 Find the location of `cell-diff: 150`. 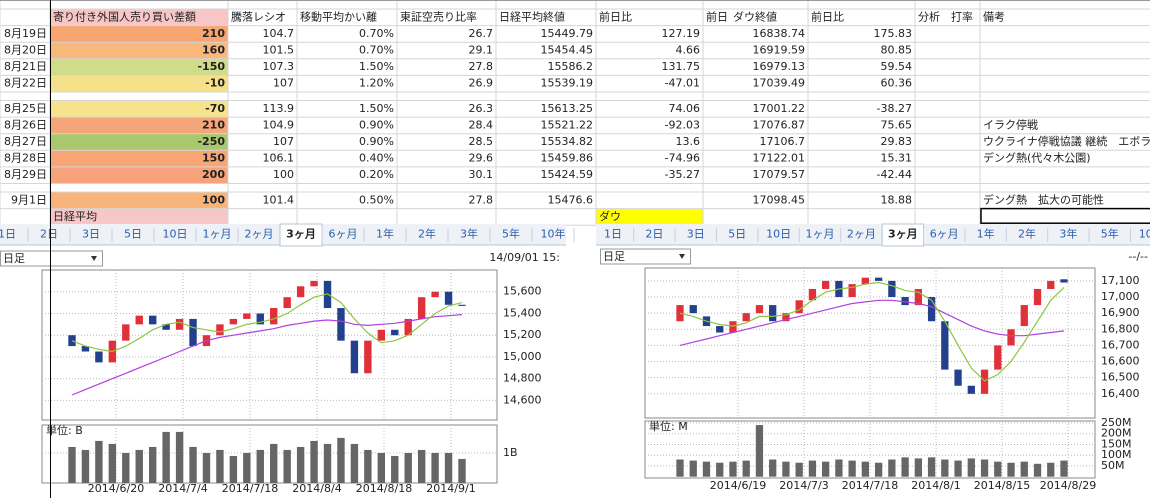

cell-diff: 150 is located at coordinates (213, 158).